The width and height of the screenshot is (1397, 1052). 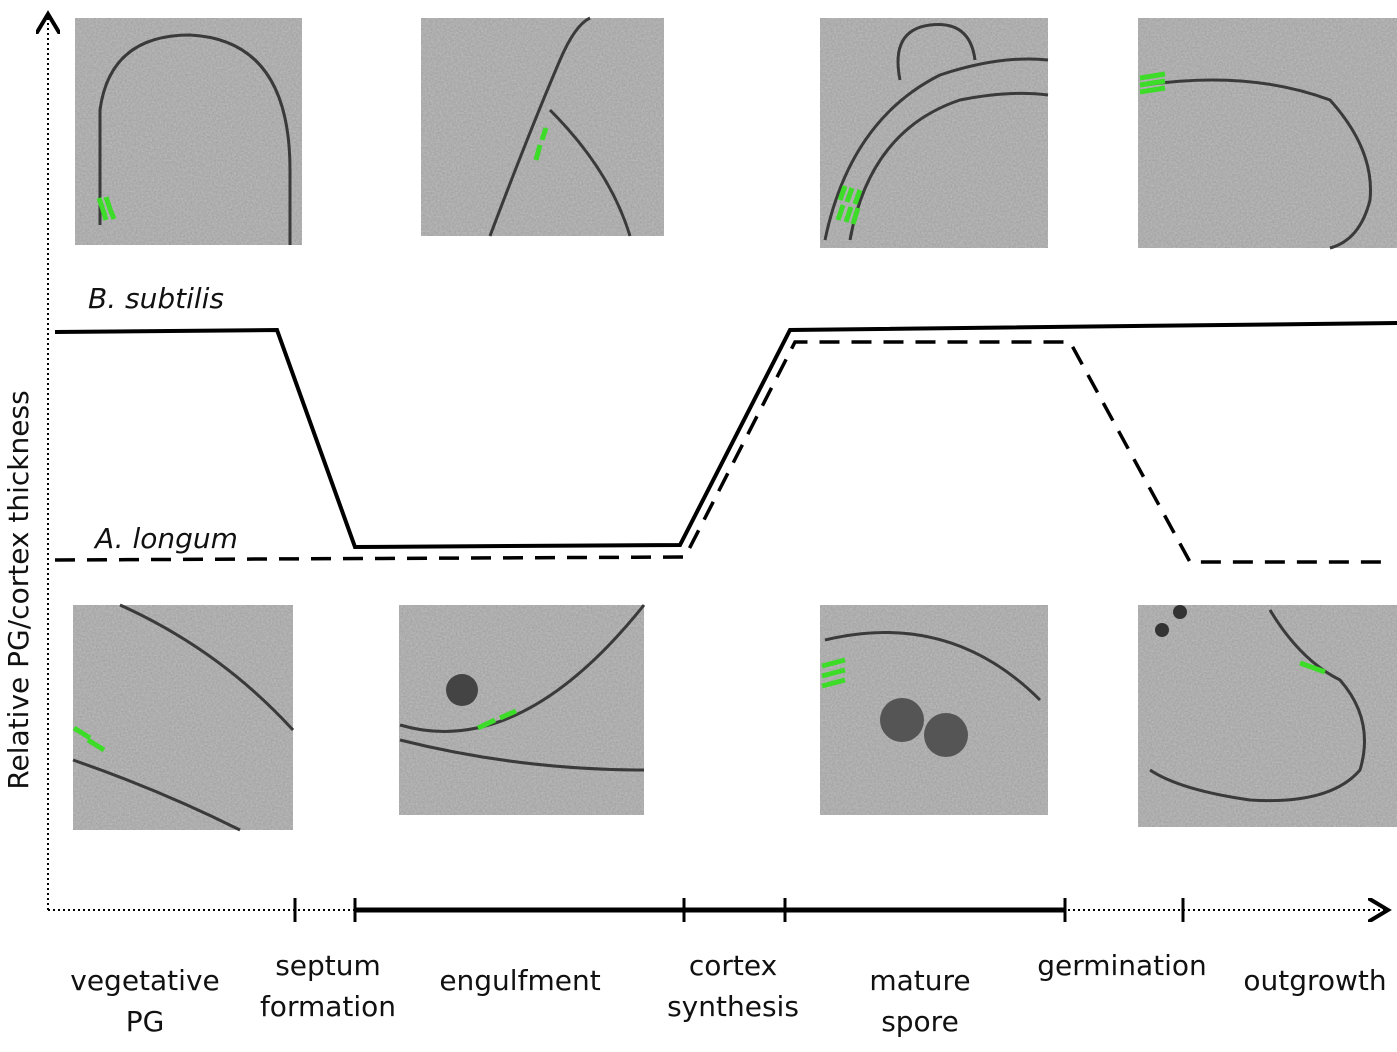 I want to click on stage-label: synthesis, so click(x=733, y=1006).